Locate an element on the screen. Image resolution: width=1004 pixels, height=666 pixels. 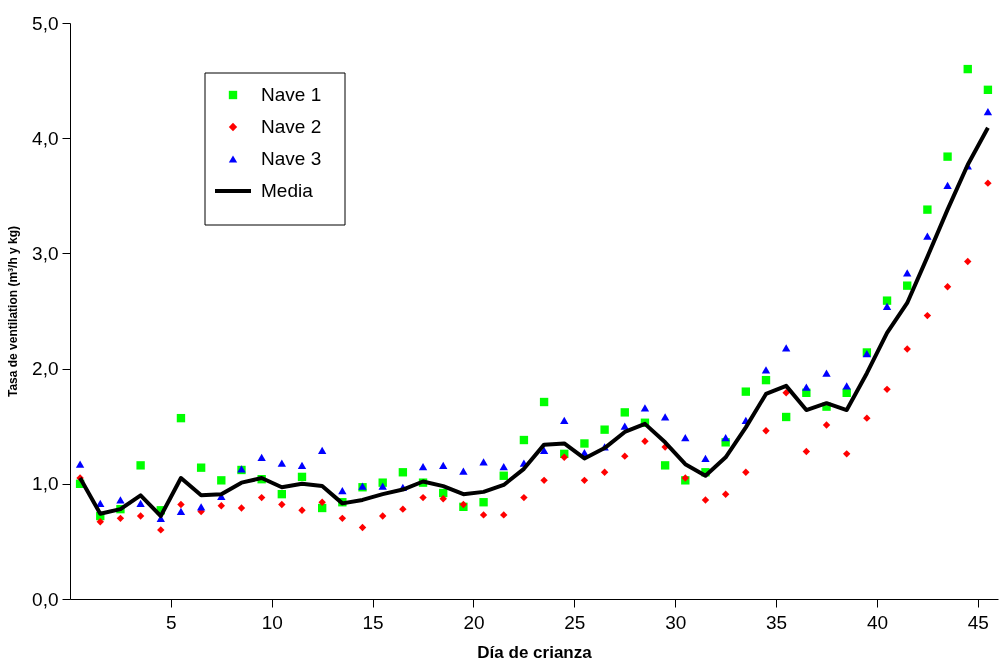
y-tick-label: 5,0 is located at coordinates (45, 23).